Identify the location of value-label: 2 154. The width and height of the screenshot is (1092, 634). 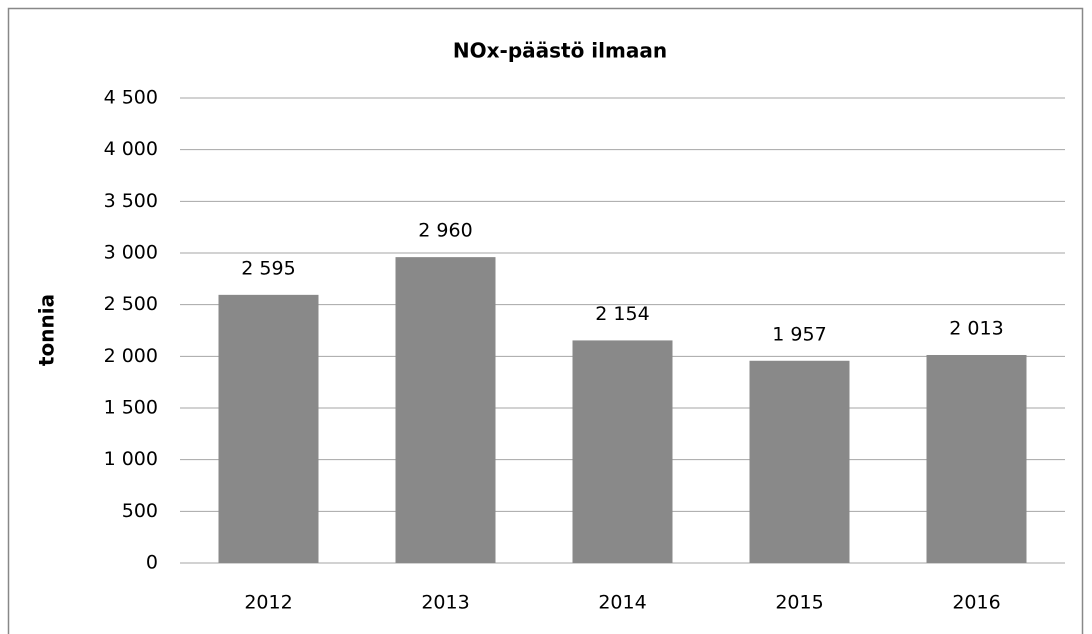
(622, 314).